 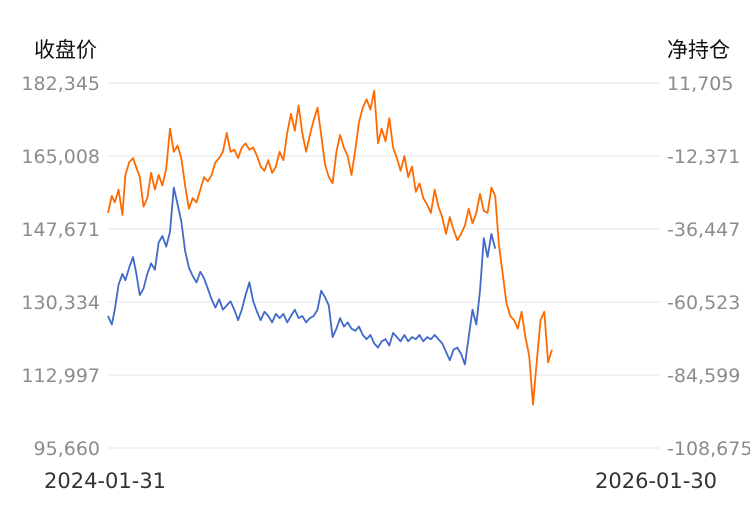 What do you see at coordinates (656, 481) in the screenshot?
I see `x-end-label: 2026-01-30` at bounding box center [656, 481].